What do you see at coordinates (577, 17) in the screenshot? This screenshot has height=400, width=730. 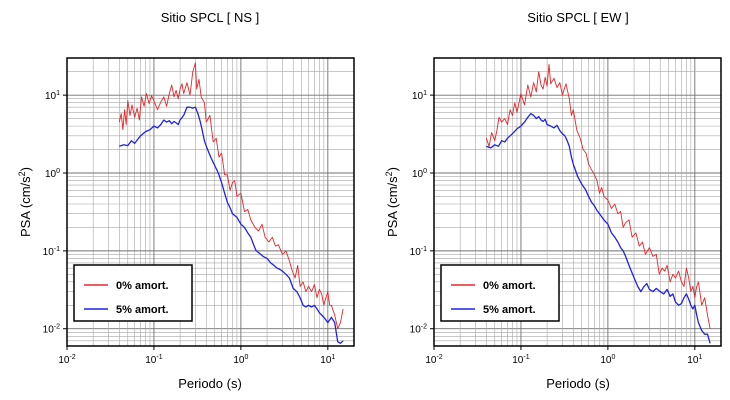 I see `chart-title: Sitio SPCL [ EW ]` at bounding box center [577, 17].